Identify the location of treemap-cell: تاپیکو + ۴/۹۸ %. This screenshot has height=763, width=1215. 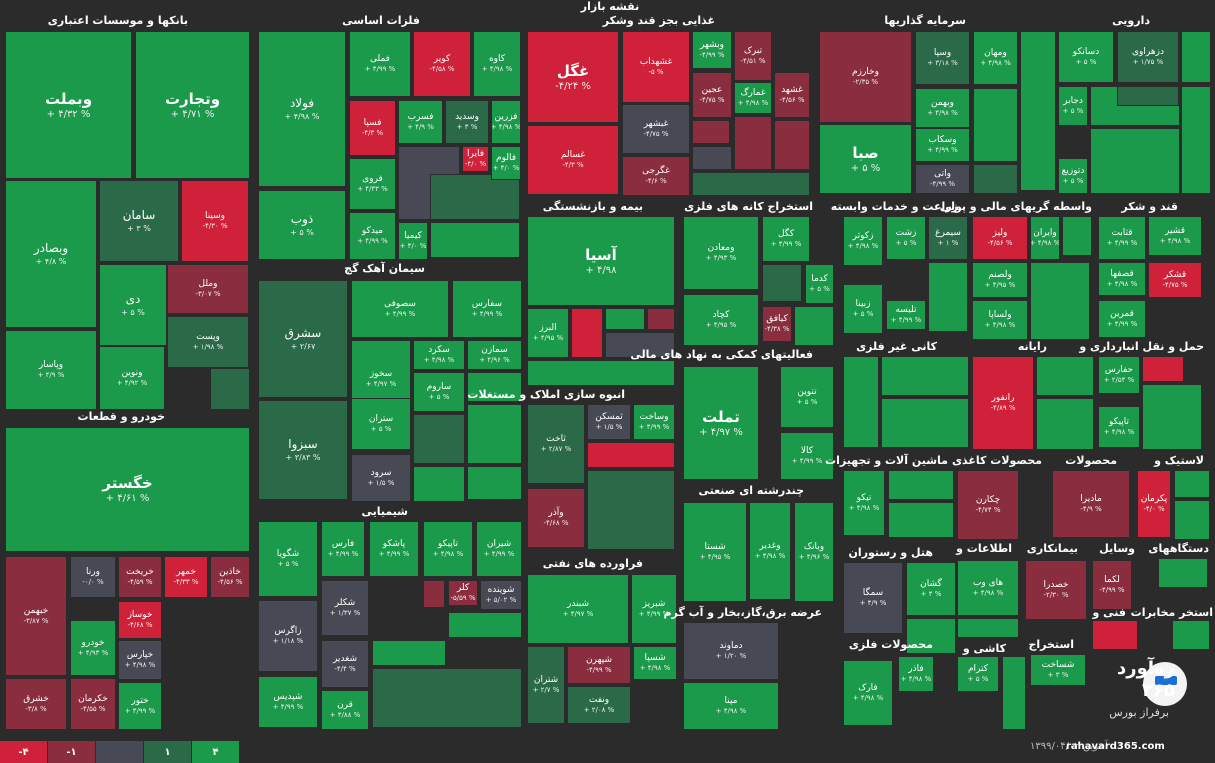
(1119, 427).